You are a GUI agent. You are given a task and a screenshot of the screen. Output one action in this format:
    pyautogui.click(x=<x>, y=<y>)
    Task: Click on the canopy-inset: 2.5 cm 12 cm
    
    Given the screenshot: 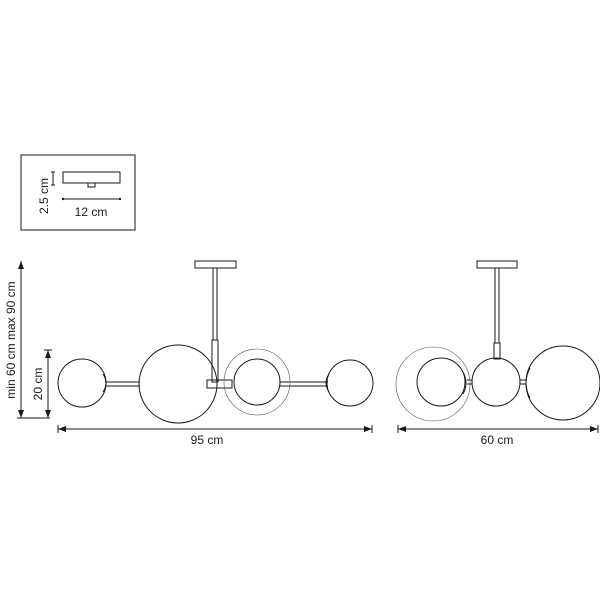 What is the action you would take?
    pyautogui.click(x=78, y=192)
    